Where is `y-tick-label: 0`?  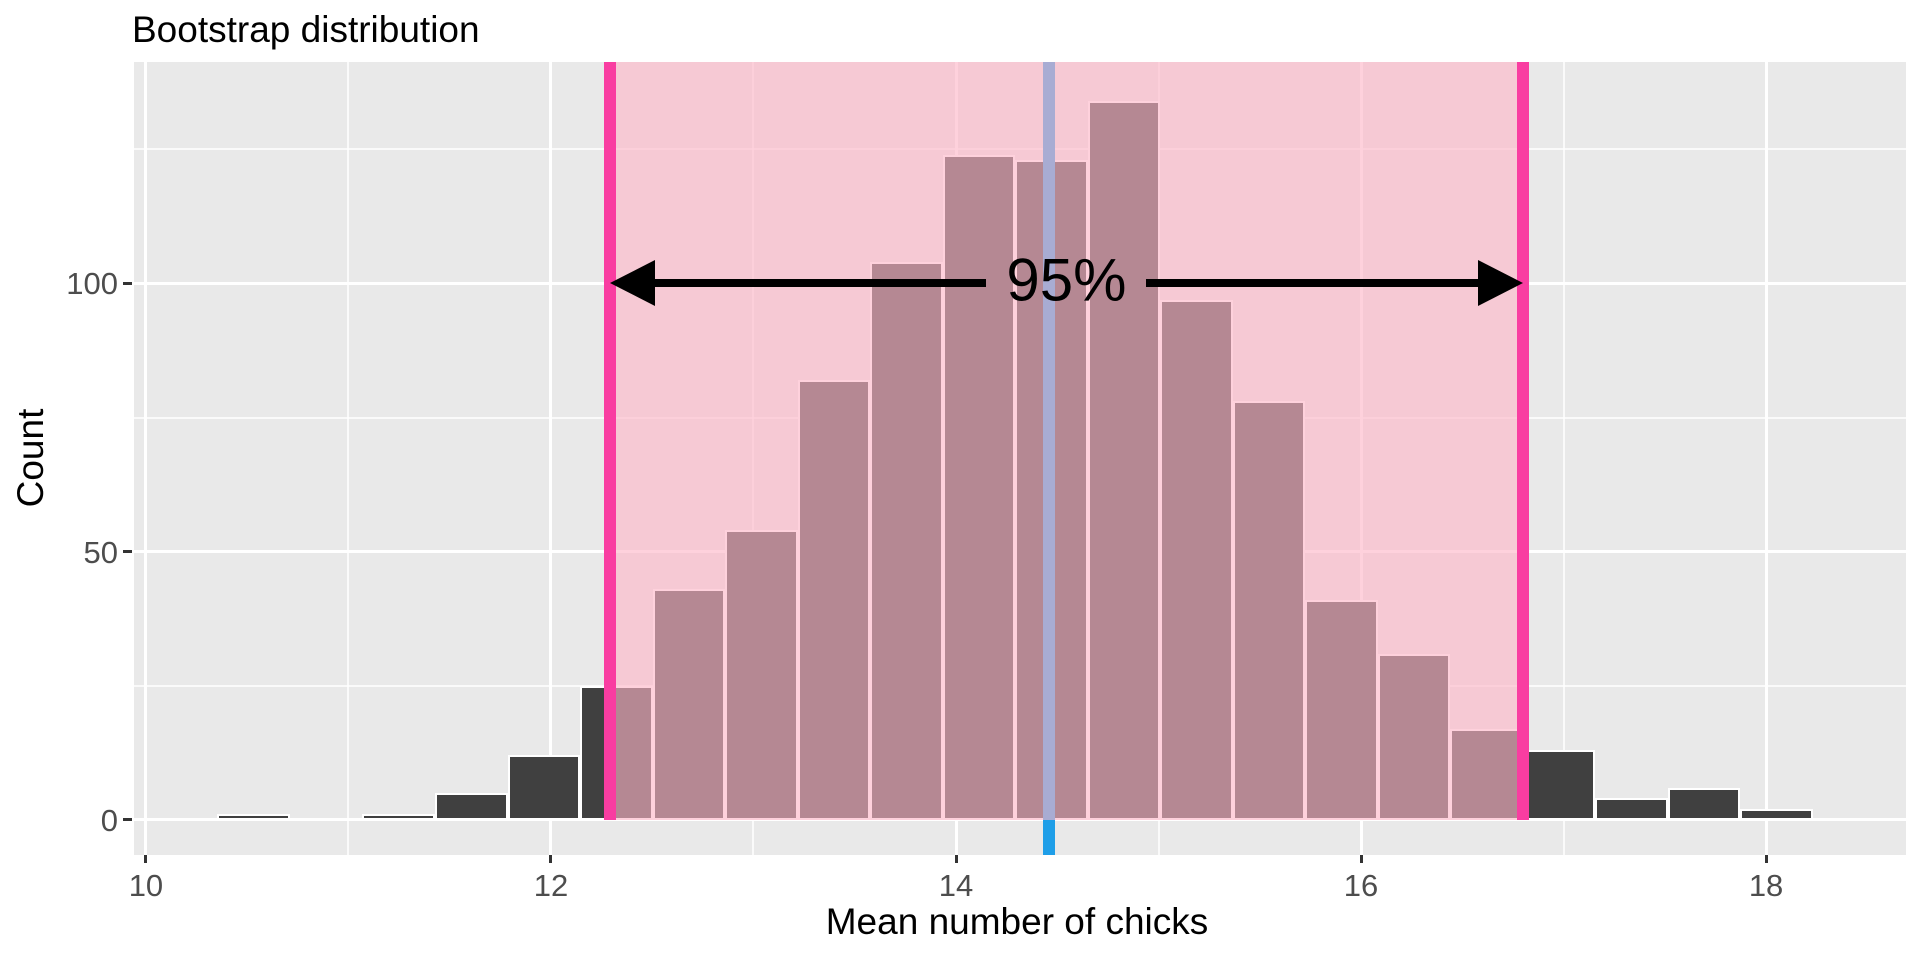
y-tick-label: 0 is located at coordinates (109, 820).